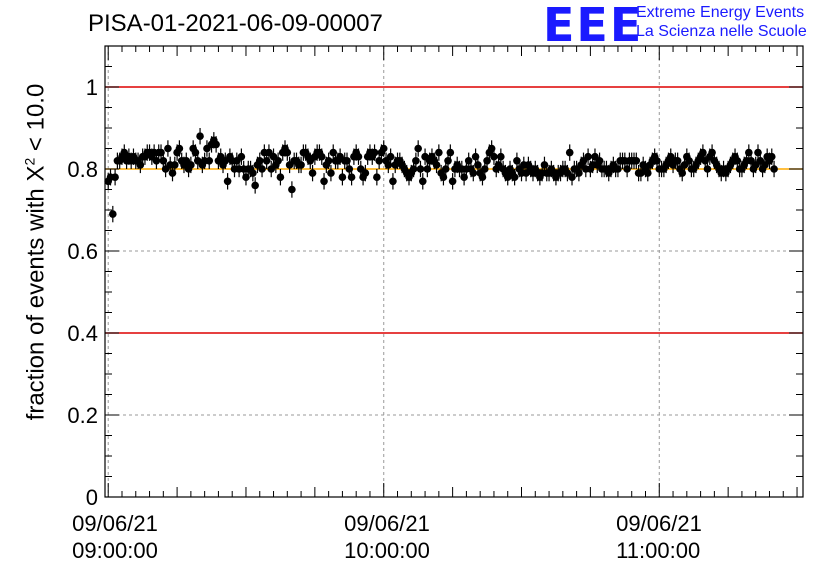 Image resolution: width=836 pixels, height=572 pixels. I want to click on chart-title: PISA-01-2021-06-09-00007, so click(235, 23).